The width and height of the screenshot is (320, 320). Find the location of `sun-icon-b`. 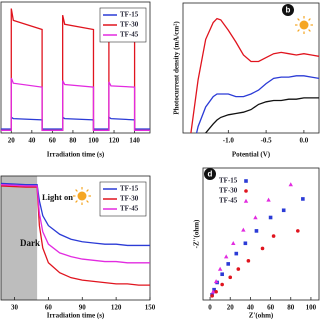

sun-icon-b is located at coordinates (304, 25).